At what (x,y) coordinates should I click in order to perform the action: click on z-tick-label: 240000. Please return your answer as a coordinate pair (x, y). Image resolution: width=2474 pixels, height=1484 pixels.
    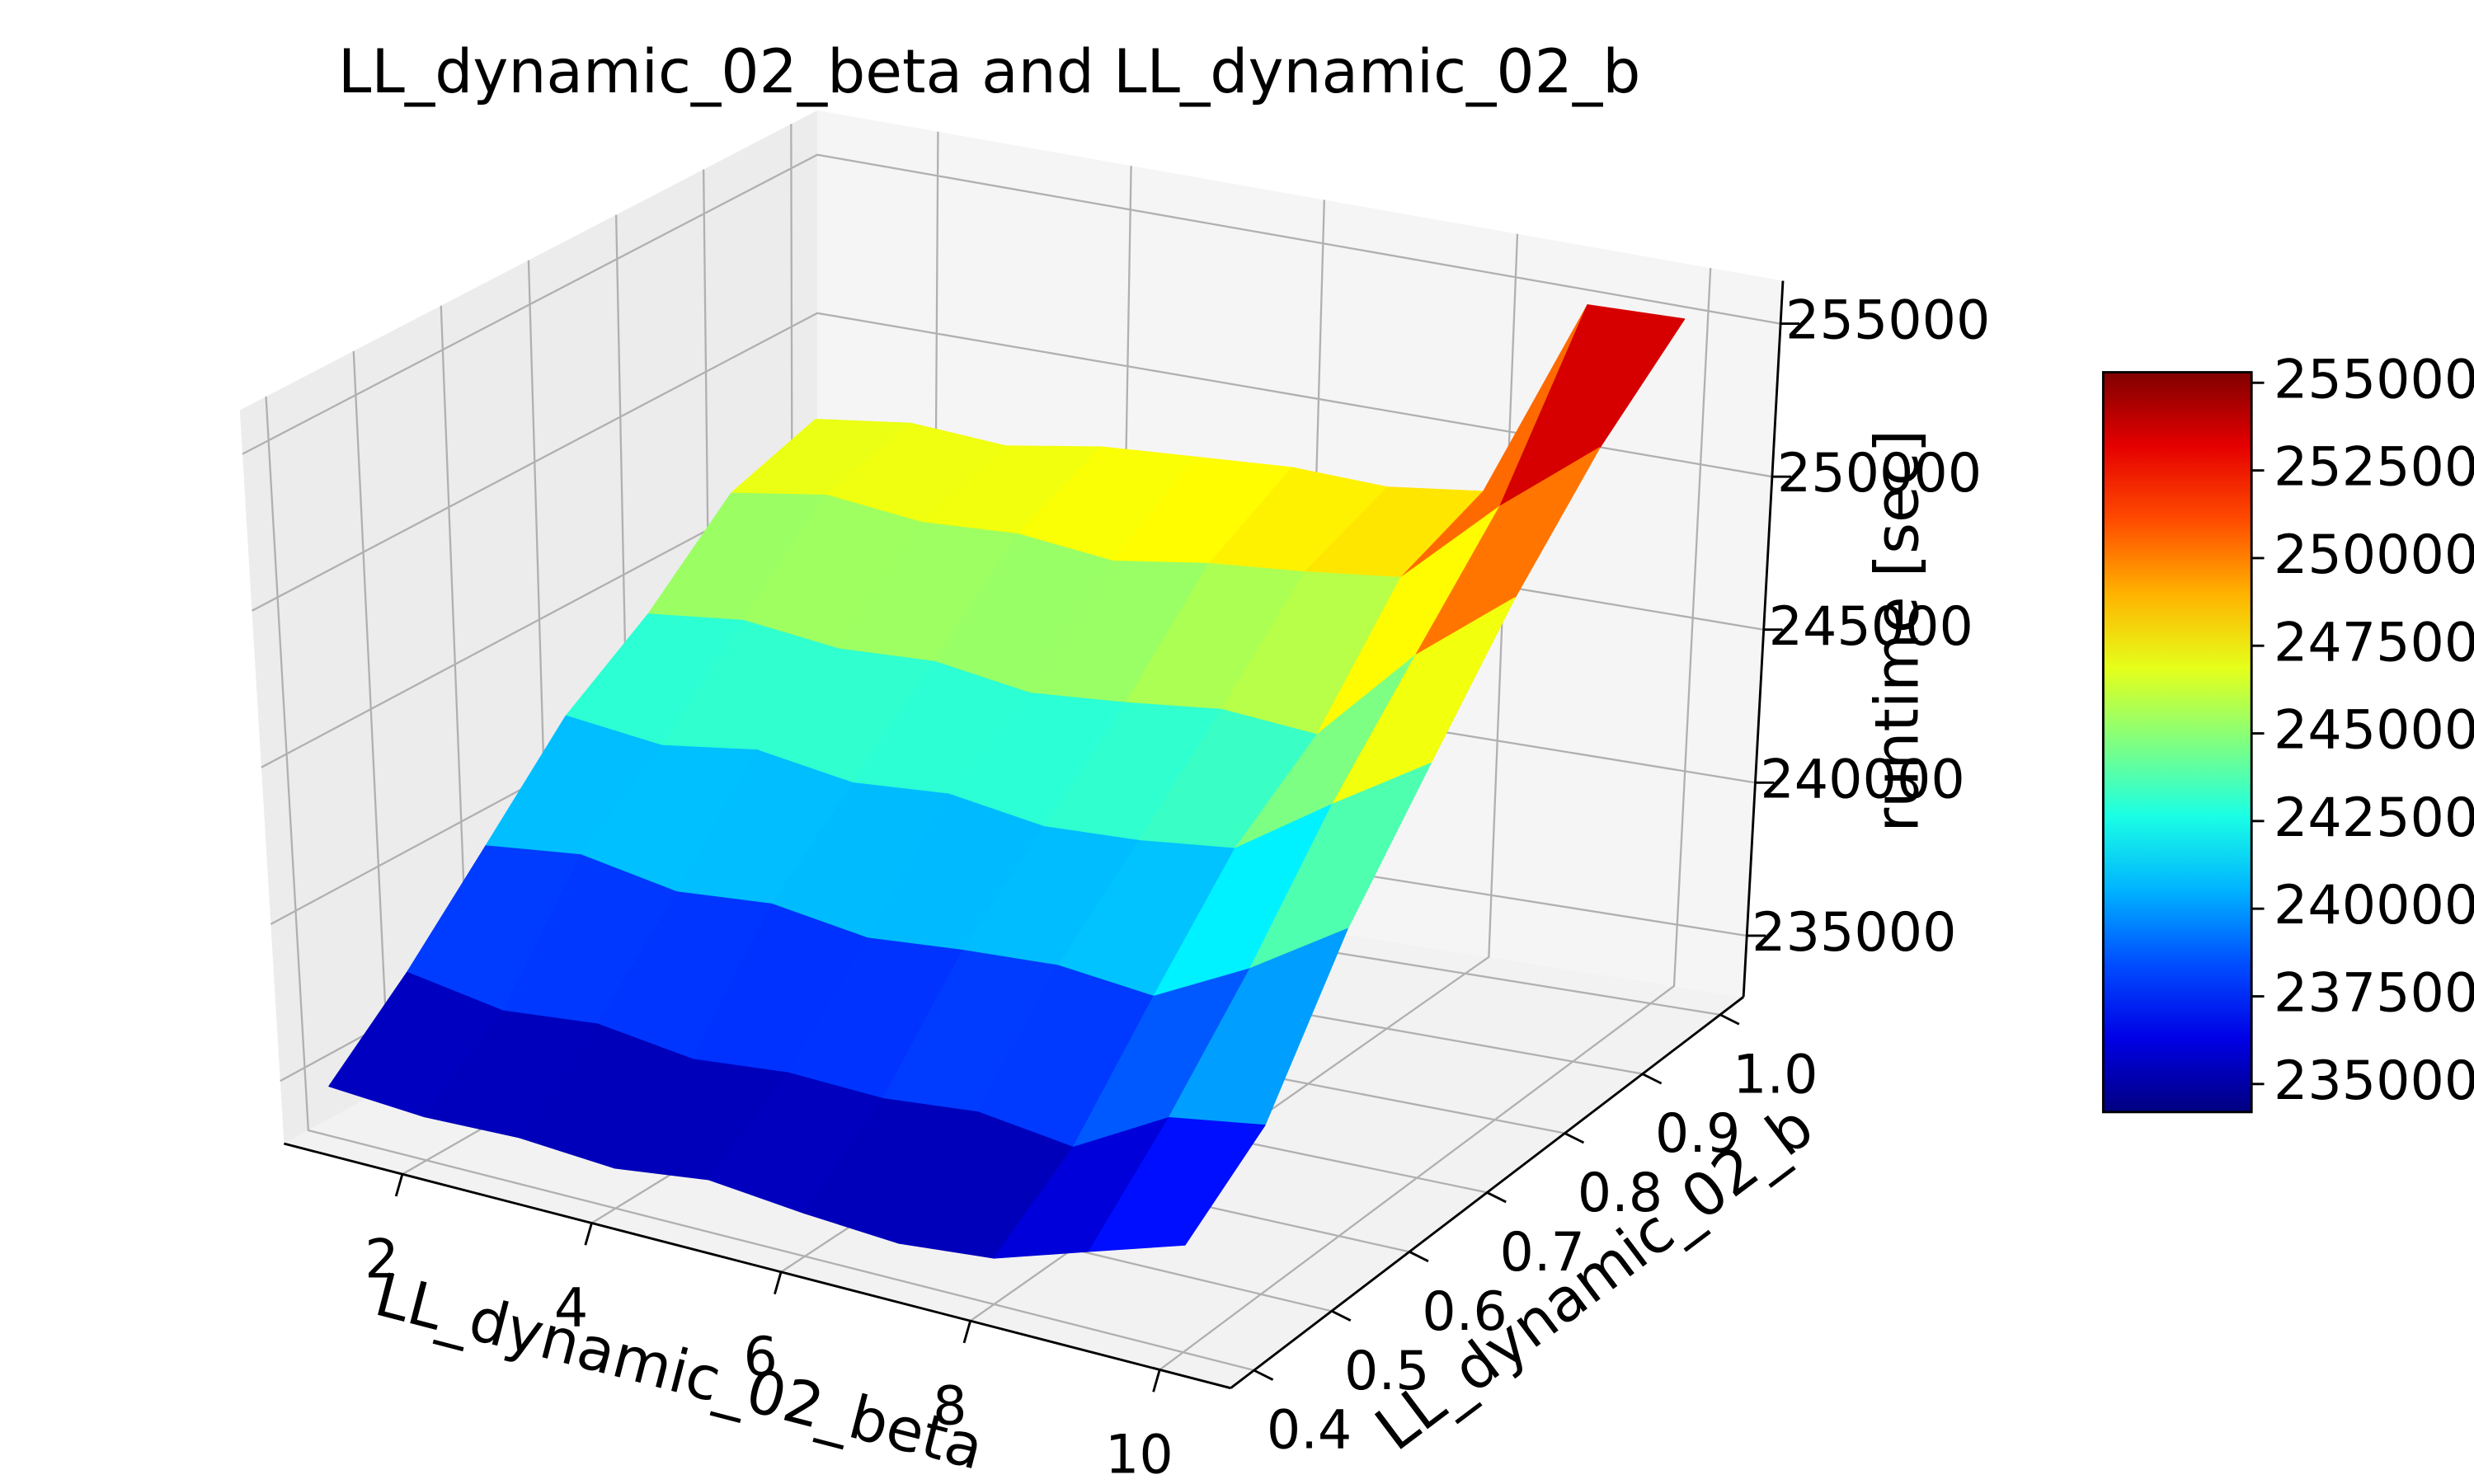
    Looking at the image, I should click on (1862, 779).